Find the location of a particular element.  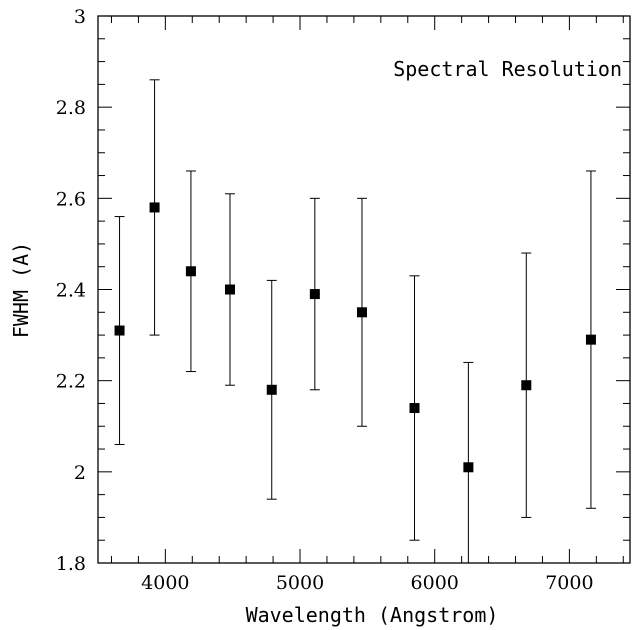

y-tick-label: 2 is located at coordinates (80, 473).